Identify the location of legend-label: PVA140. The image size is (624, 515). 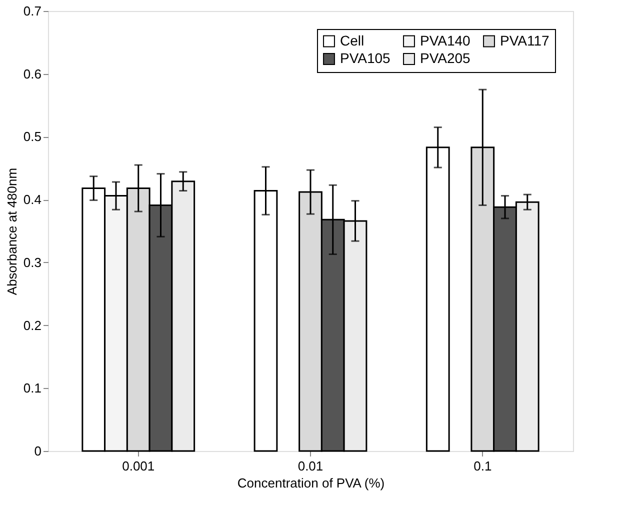
(445, 40).